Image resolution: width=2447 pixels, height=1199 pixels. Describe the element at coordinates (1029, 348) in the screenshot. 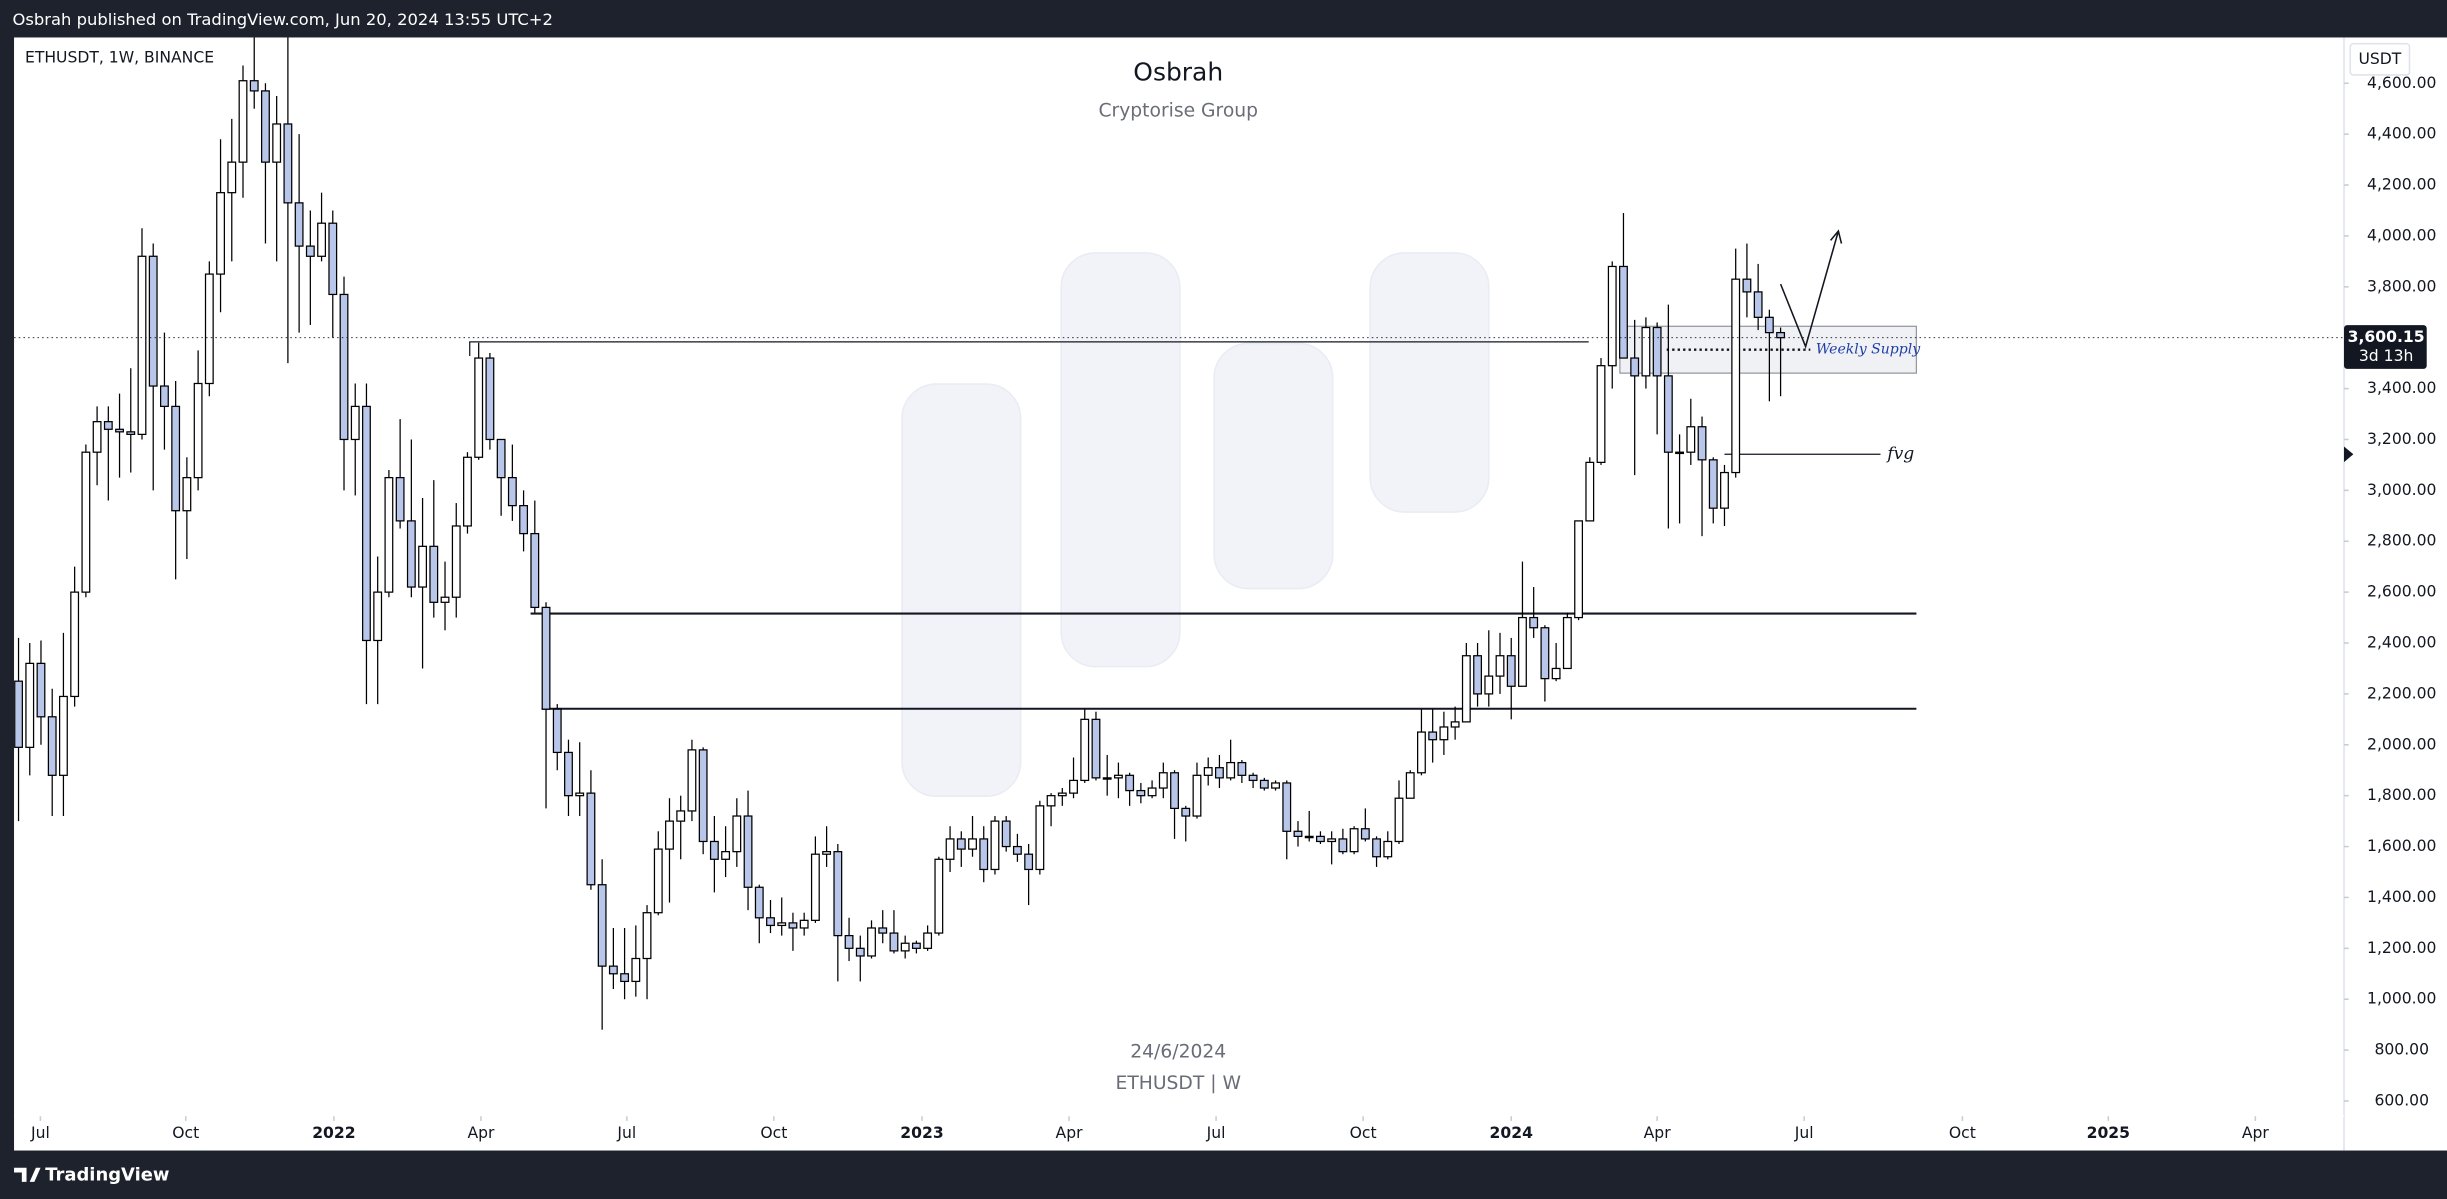

I see `swing-high-line` at that location.